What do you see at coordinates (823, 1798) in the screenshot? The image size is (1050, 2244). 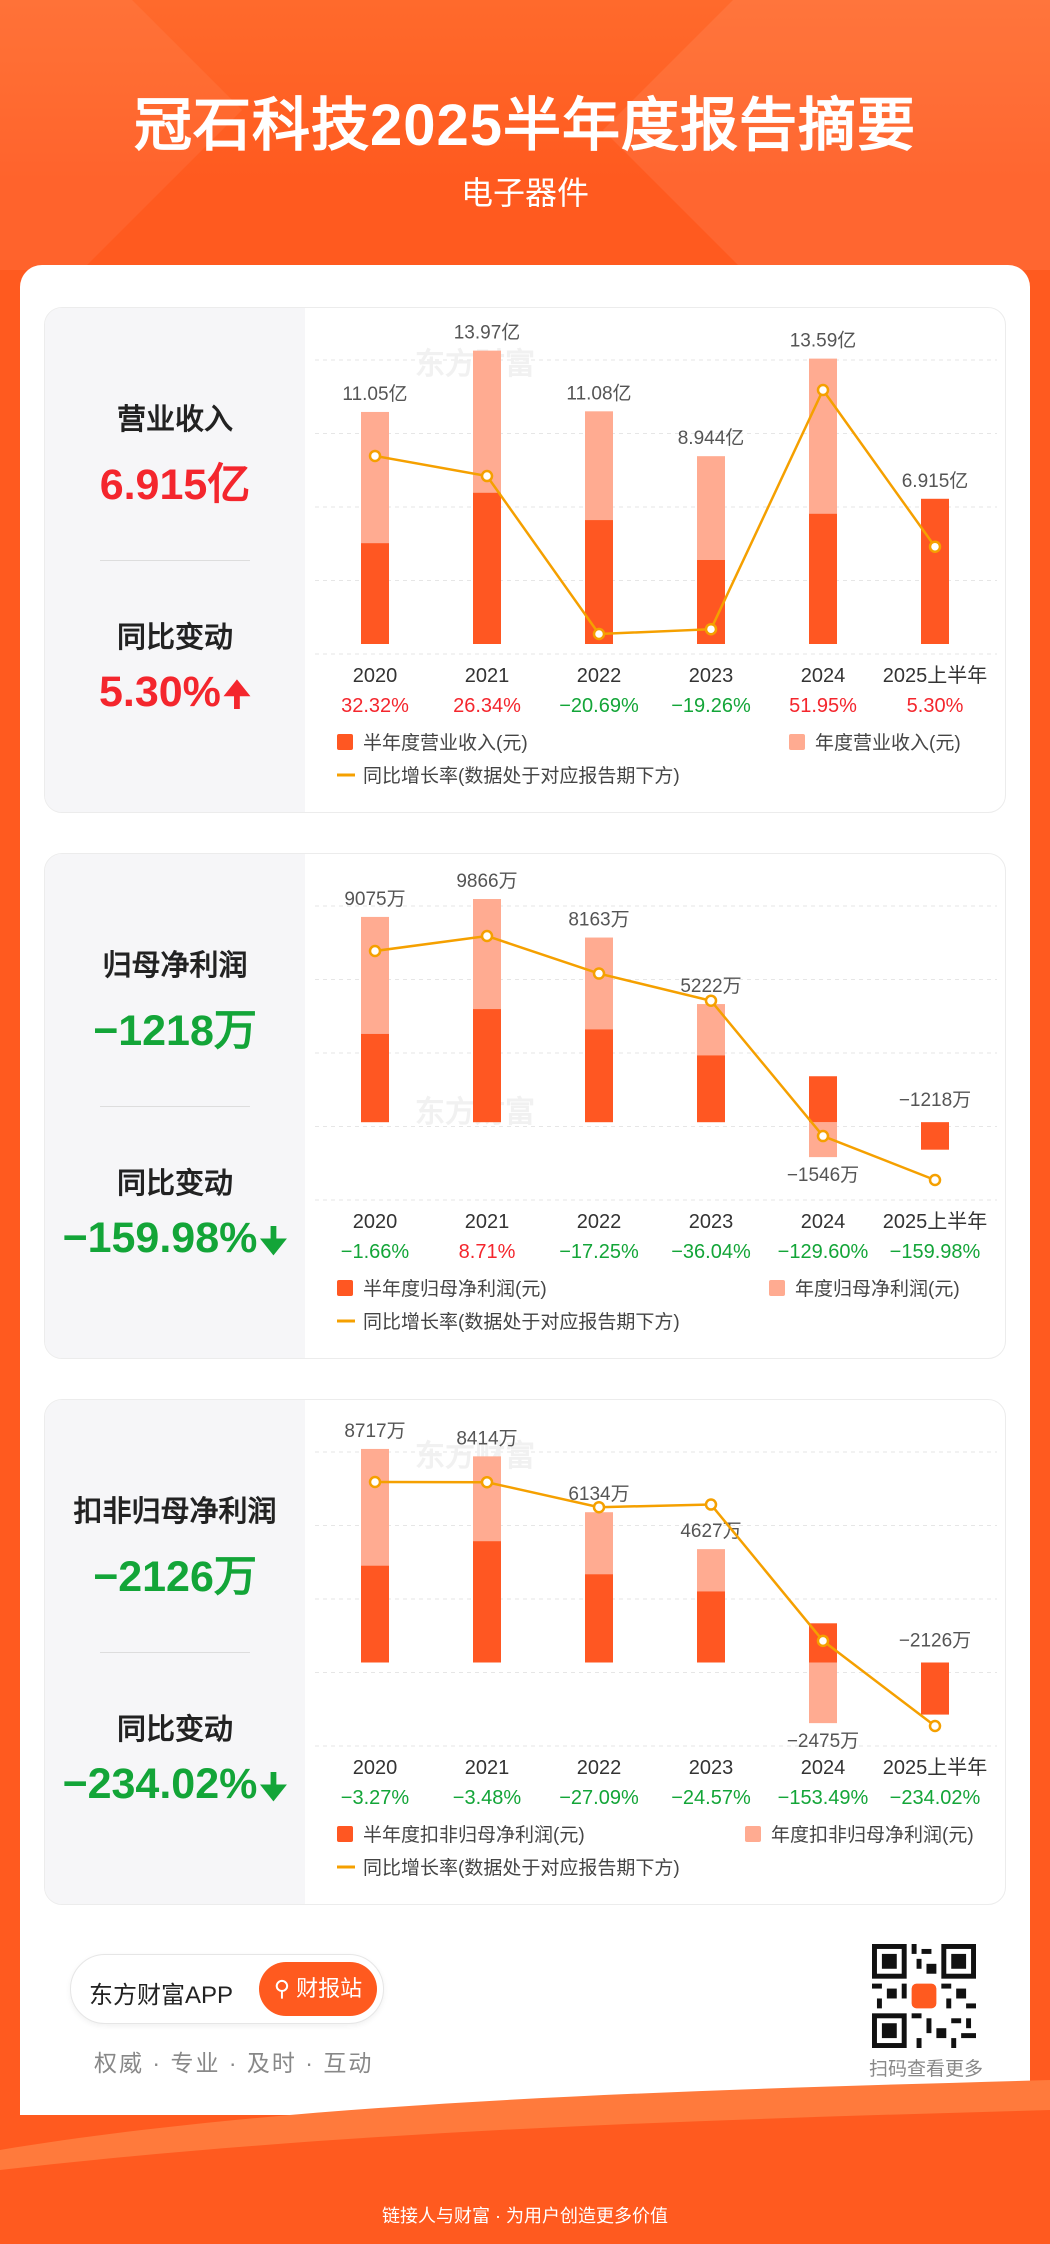 I see `growth-label: −153.49%` at bounding box center [823, 1798].